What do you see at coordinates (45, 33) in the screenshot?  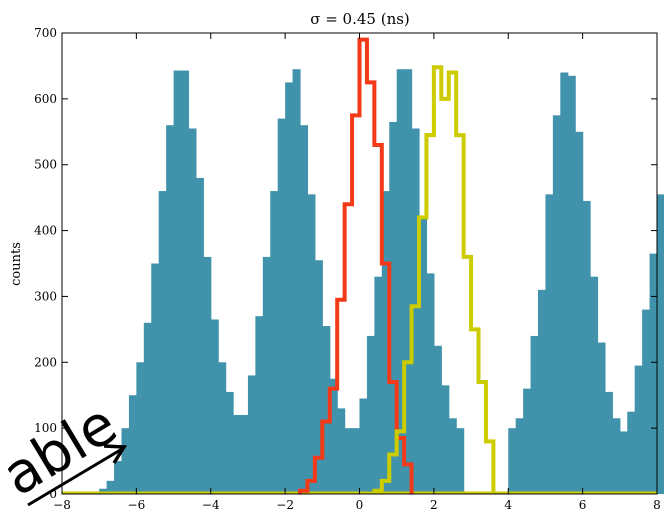 I see `y-tick-label: 700` at bounding box center [45, 33].